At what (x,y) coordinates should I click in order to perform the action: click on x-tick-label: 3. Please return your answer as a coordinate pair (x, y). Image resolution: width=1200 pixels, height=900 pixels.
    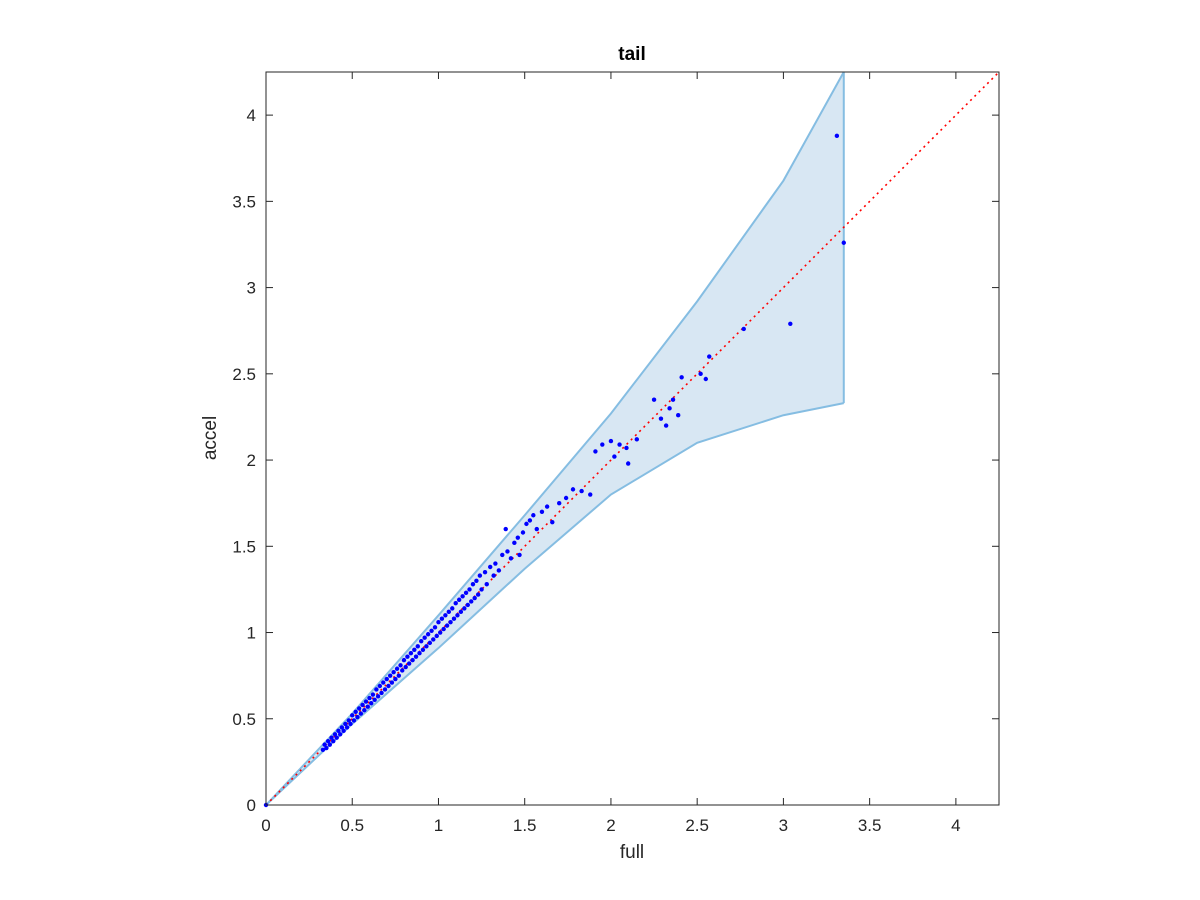
    Looking at the image, I should click on (783, 825).